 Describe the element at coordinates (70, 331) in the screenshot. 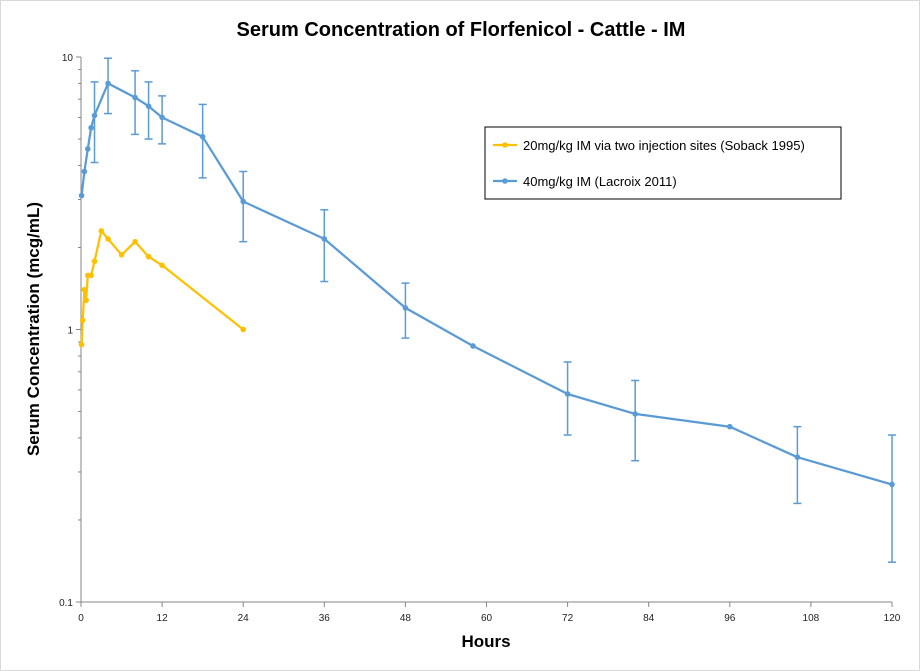

I see `y-tick-label: 1` at that location.